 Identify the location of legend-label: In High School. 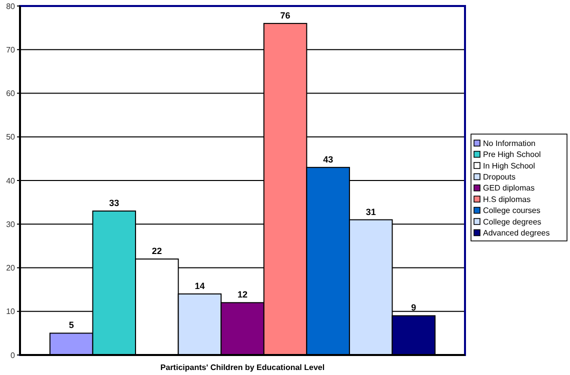
(509, 165).